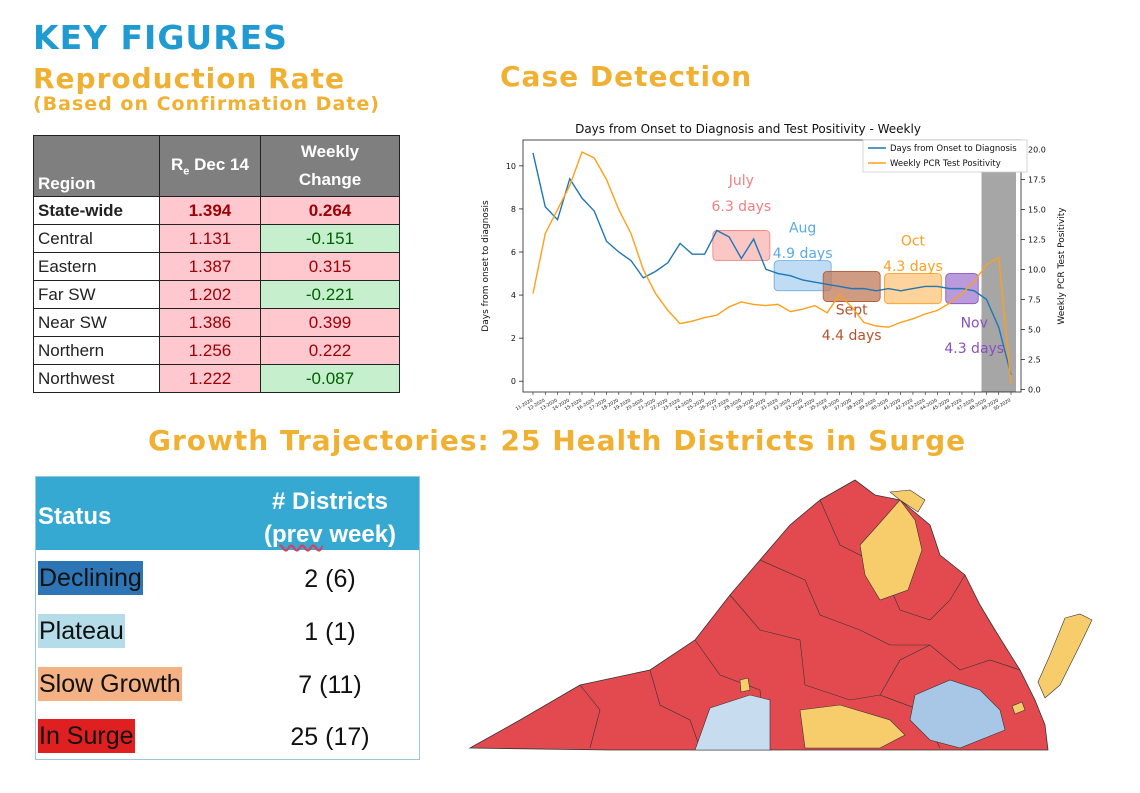 The width and height of the screenshot is (1140, 793). I want to click on r-value-cell: 1.202, so click(210, 294).